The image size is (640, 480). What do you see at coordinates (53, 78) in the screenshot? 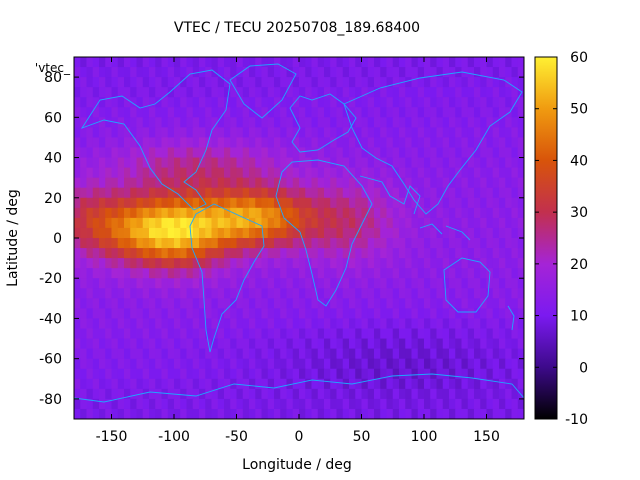
I see `y-tick-label: 80` at bounding box center [53, 78].